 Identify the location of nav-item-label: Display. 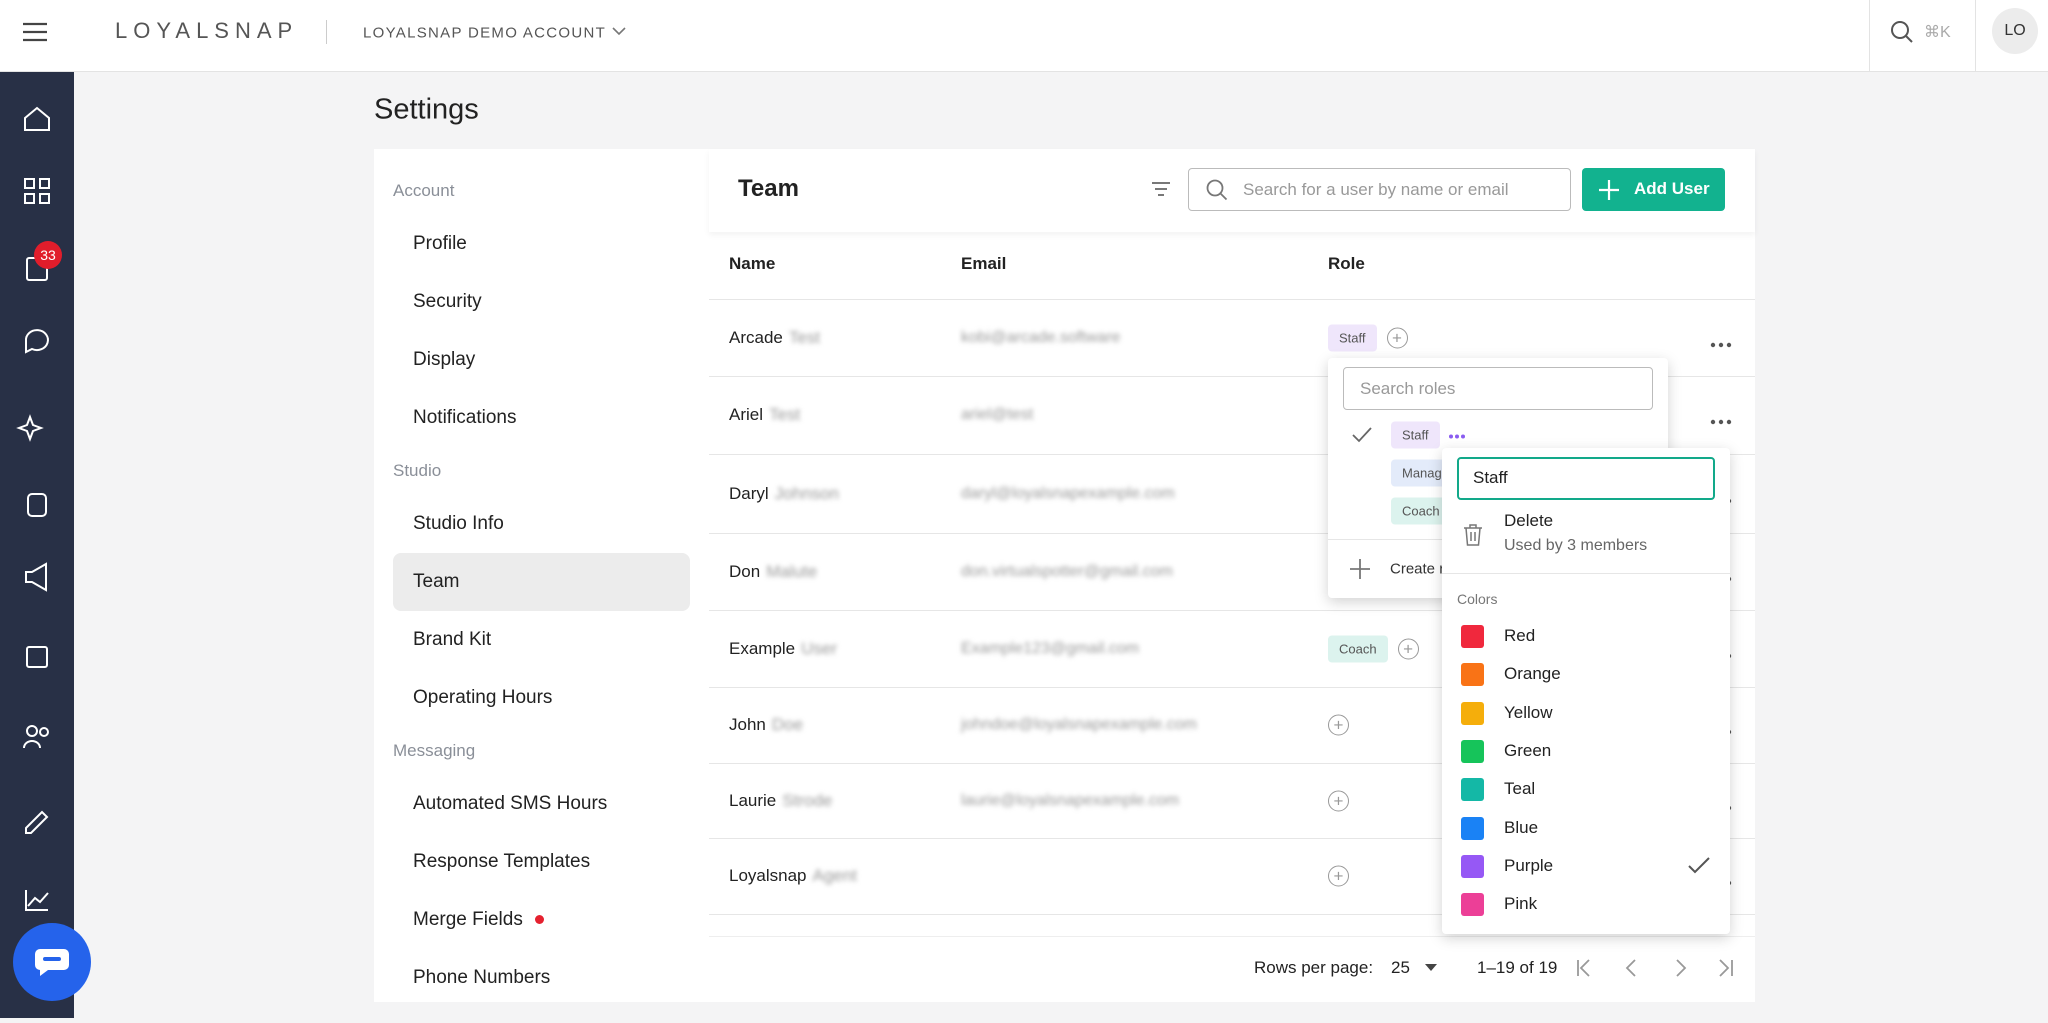
(444, 359).